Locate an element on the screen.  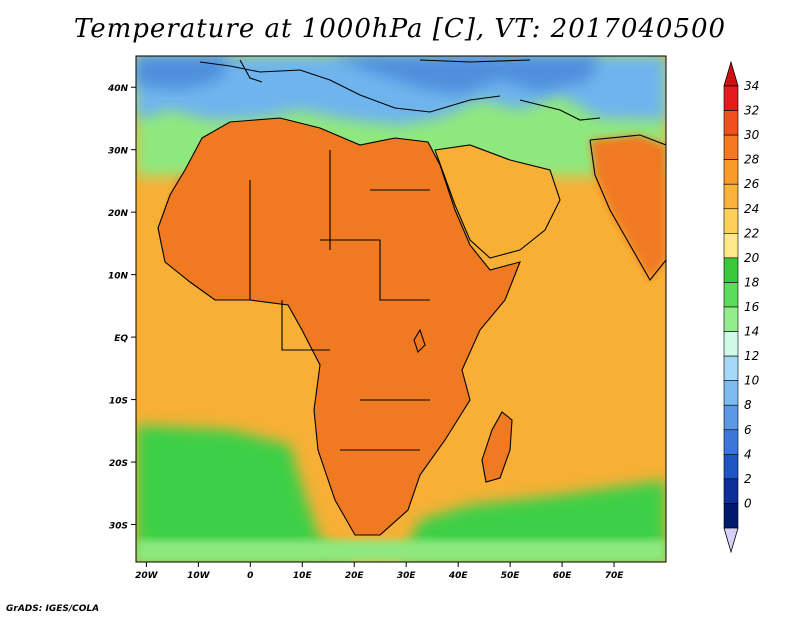
lat-tick-label: 10N is located at coordinates (118, 277).